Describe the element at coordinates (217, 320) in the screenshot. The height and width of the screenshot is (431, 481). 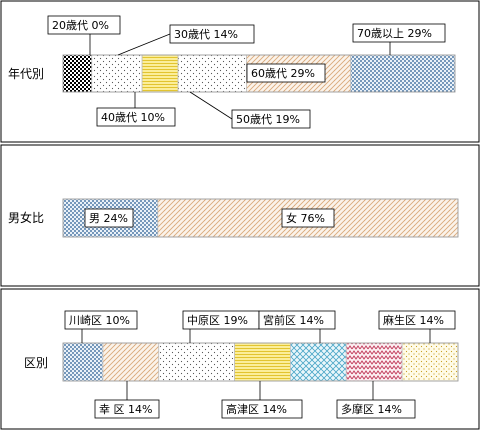
I see `data-label-2-2: 中原区 19%` at that location.